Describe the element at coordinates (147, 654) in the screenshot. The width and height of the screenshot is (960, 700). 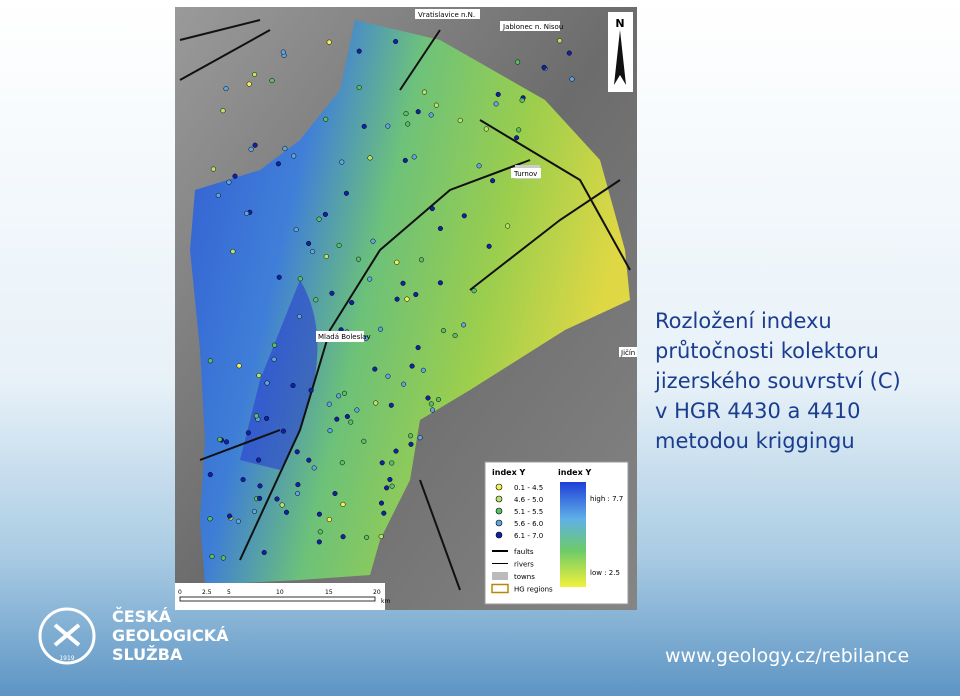
I see `logo-line: SLUŽBA` at that location.